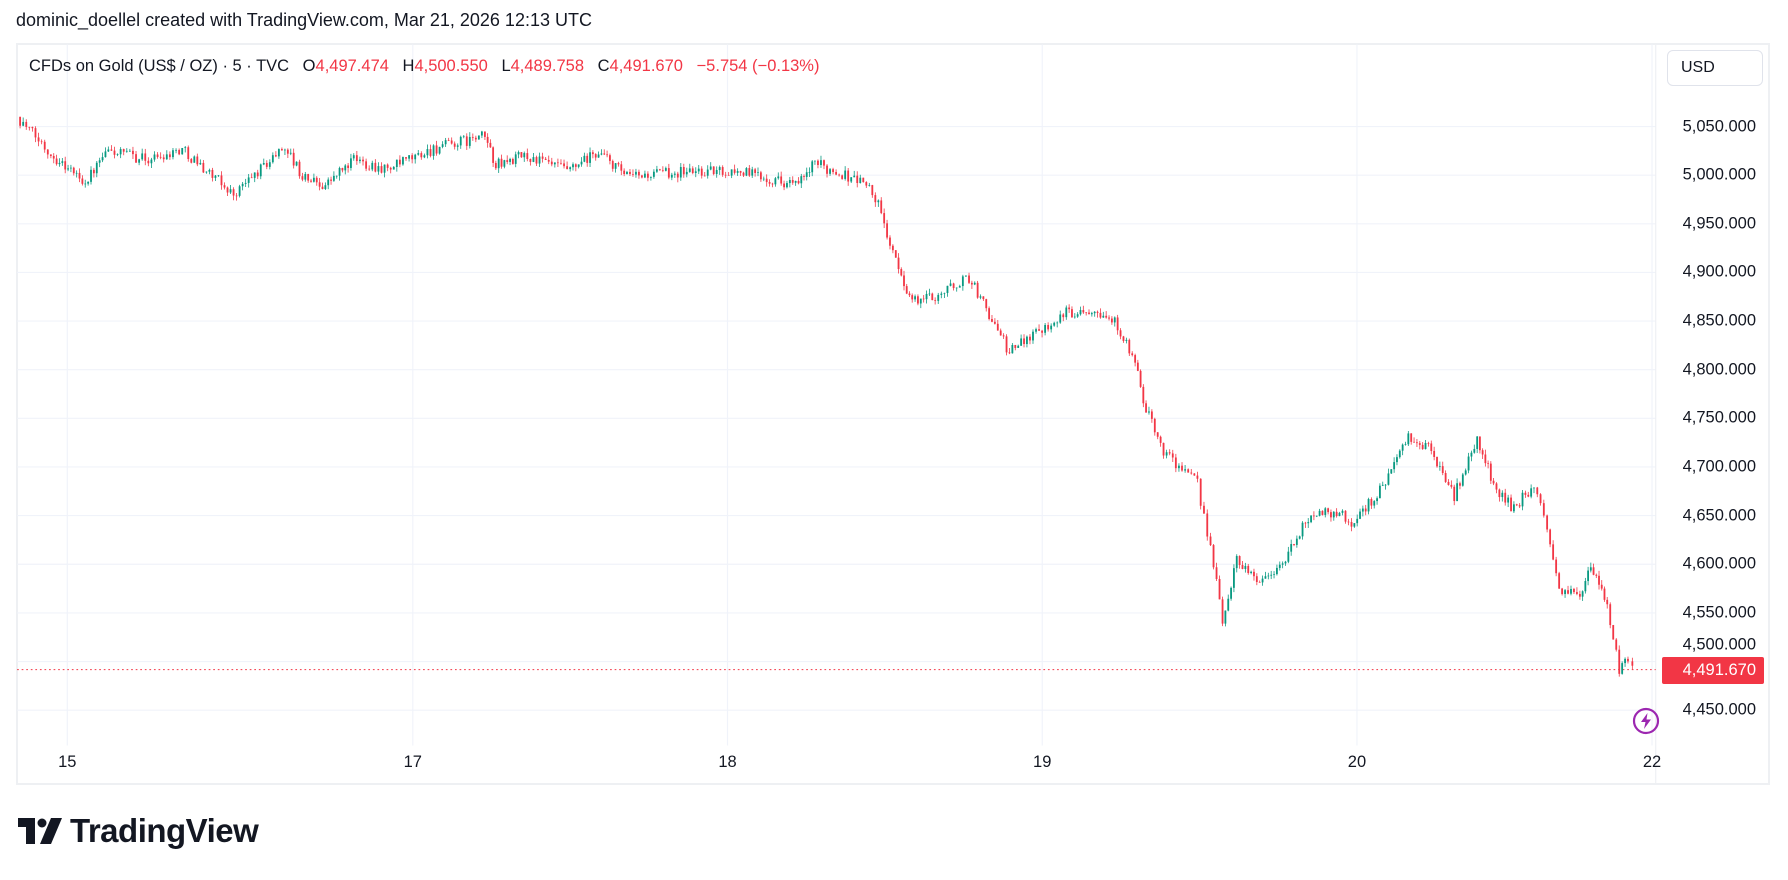 Image resolution: width=1788 pixels, height=880 pixels. Describe the element at coordinates (1719, 369) in the screenshot. I see `price-tick-label: 4,800.000` at that location.